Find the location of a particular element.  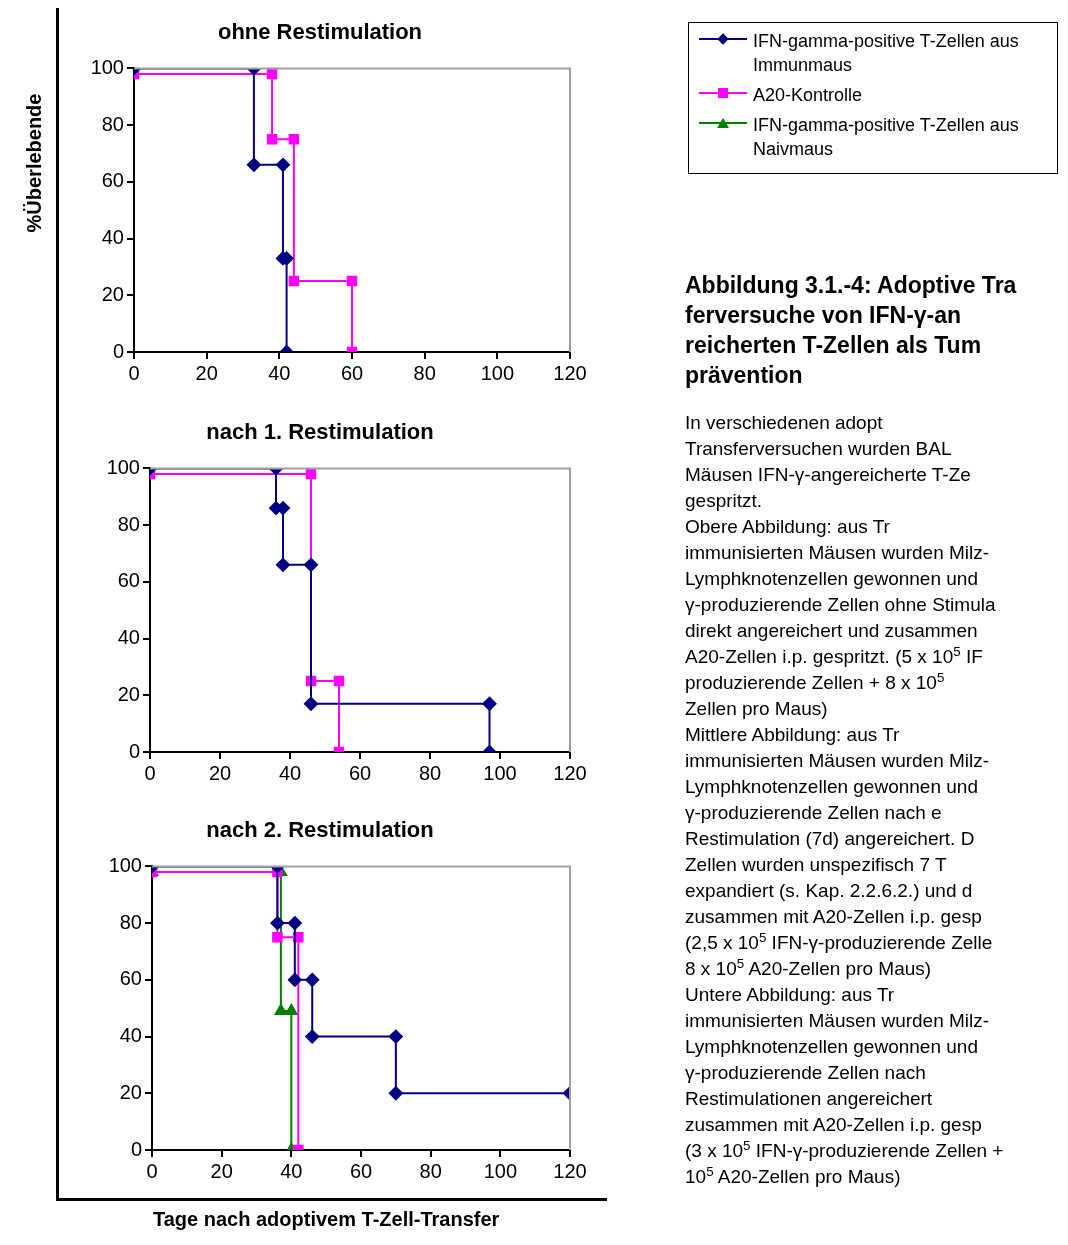

text: In verschiedenen adopt is located at coordinates (784, 423).